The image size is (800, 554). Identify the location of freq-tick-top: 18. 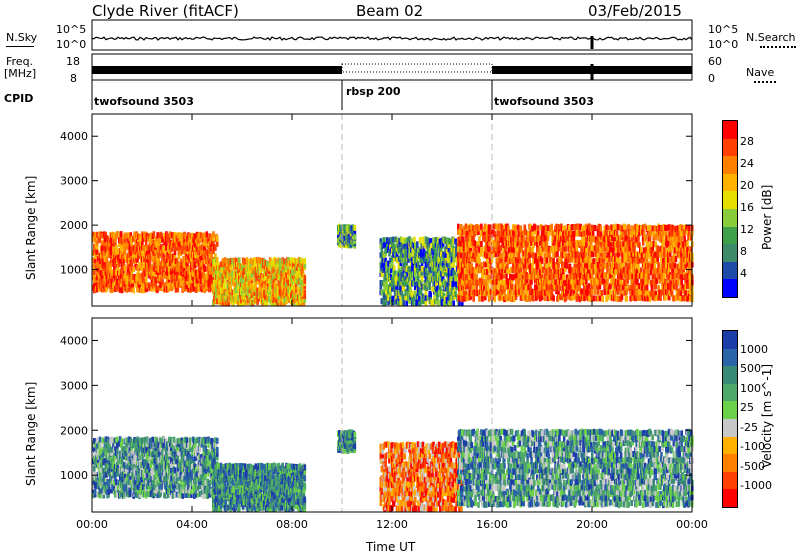
(73, 61).